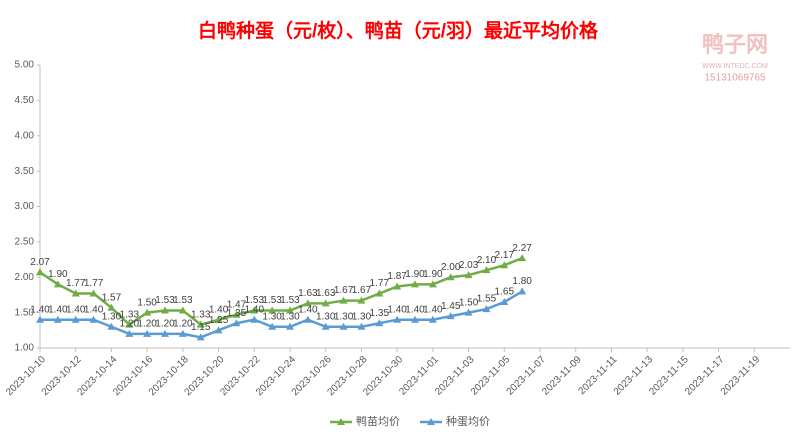  Describe the element at coordinates (237, 304) in the screenshot. I see `data-label: 1.47` at that location.